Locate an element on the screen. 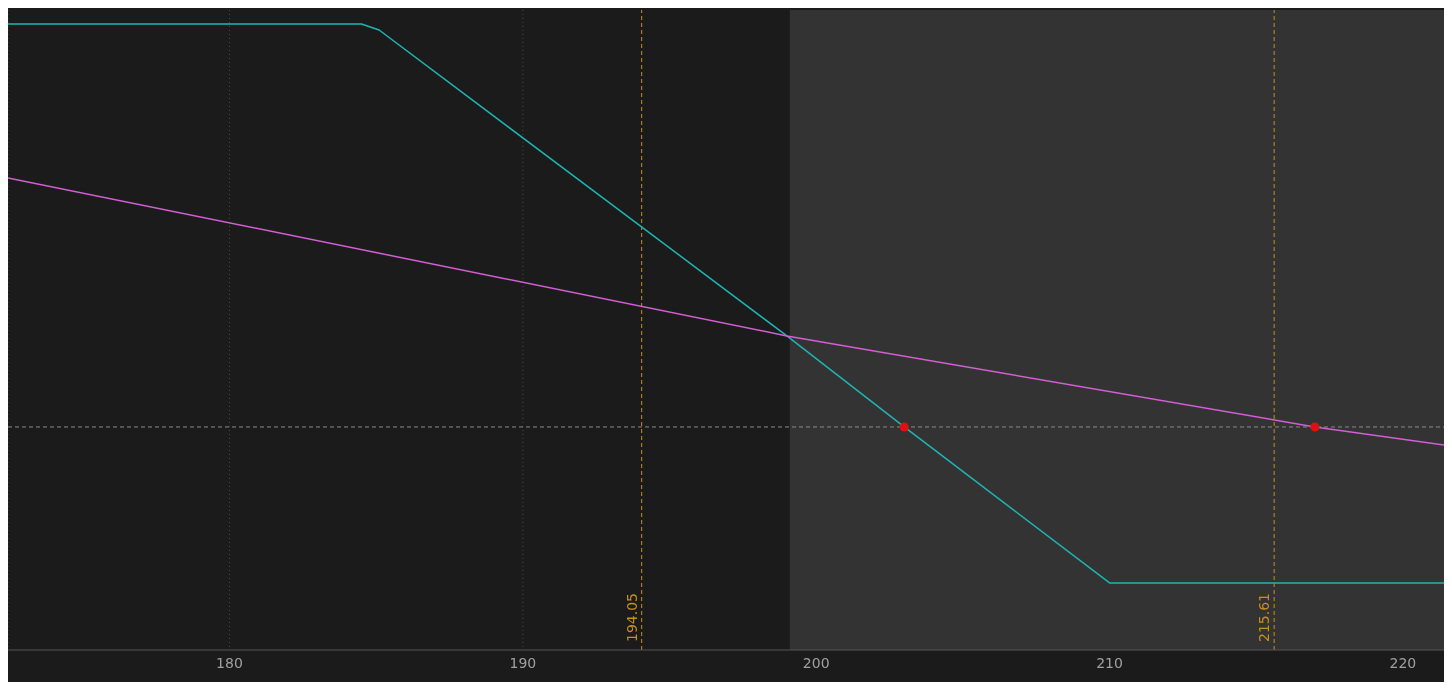  x-tick-label: 200 is located at coordinates (816, 662).